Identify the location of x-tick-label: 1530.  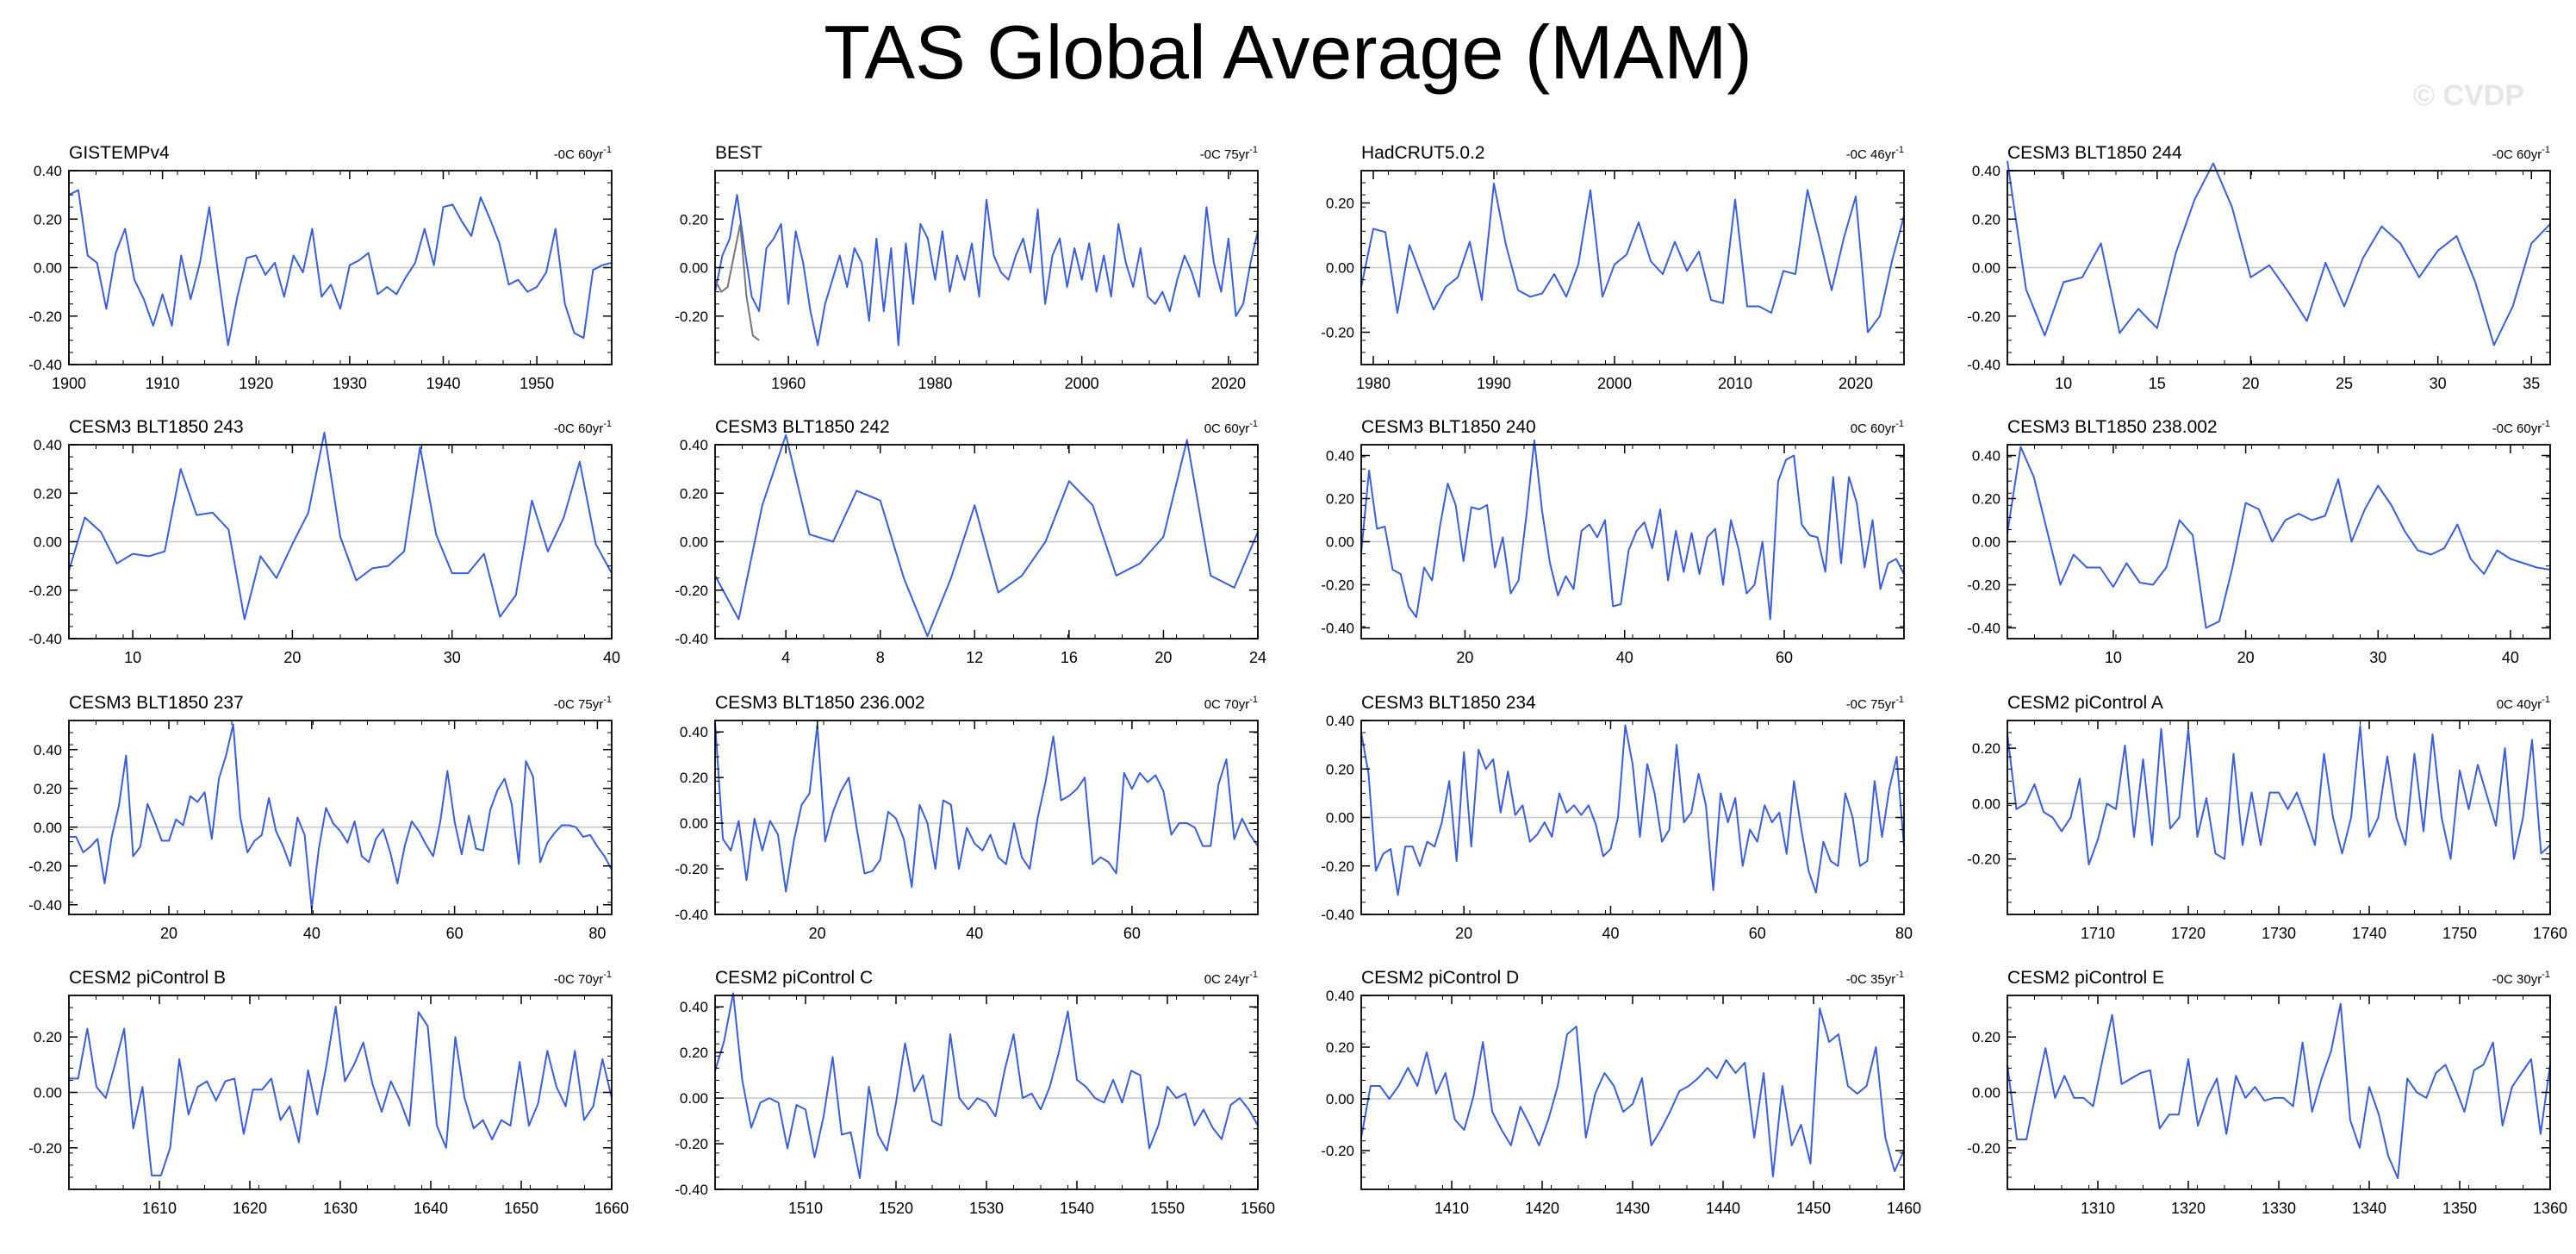
(987, 1208).